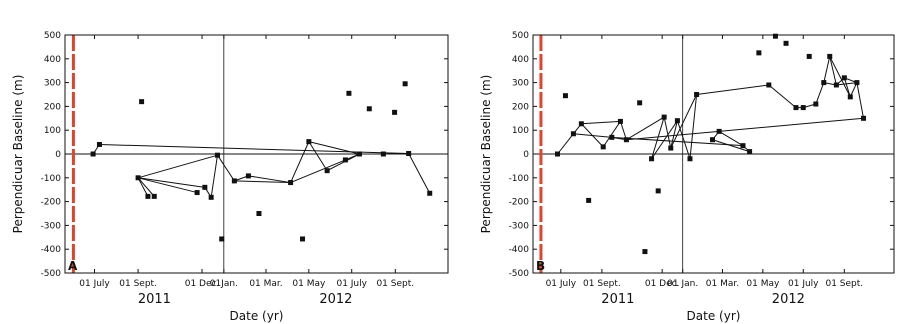 The height and width of the screenshot is (324, 904). What do you see at coordinates (94, 284) in the screenshot?
I see `x-tick-label: 01 July` at bounding box center [94, 284].